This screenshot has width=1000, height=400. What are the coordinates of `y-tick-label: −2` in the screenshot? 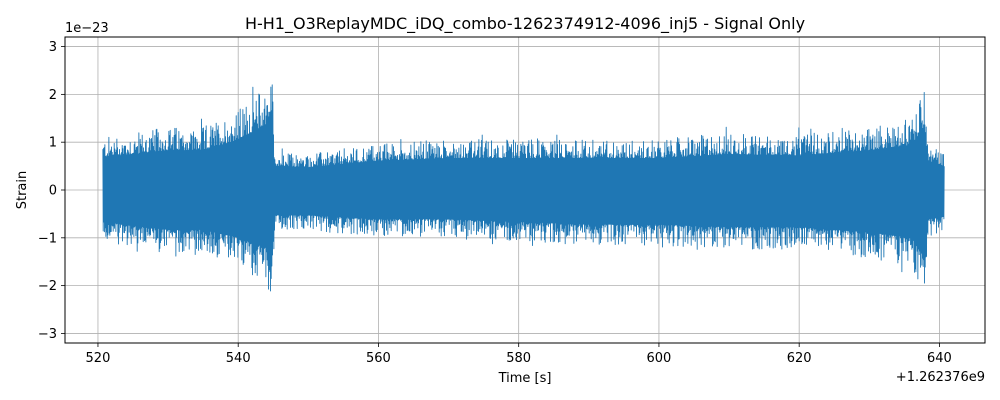 It's located at (47, 286).